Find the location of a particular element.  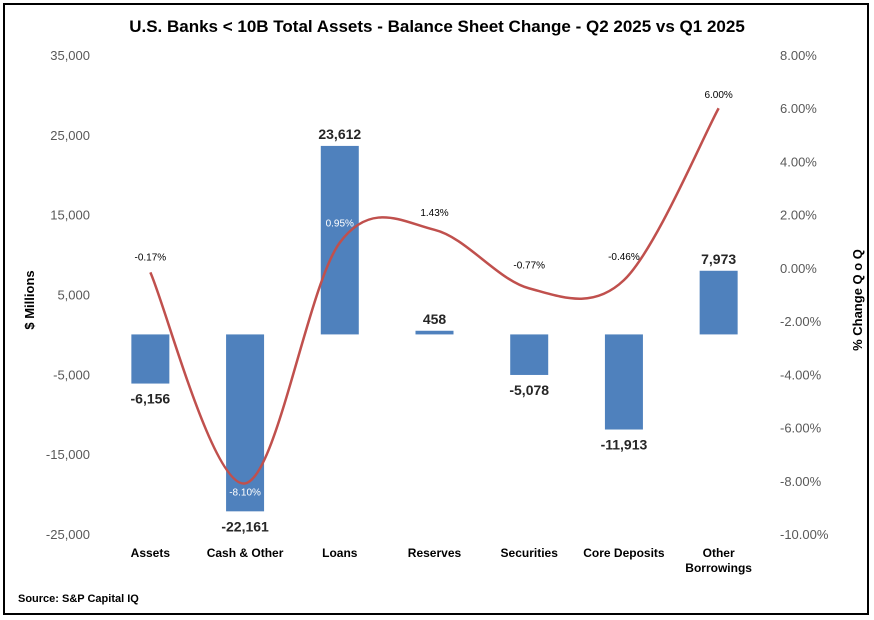

bar-value-label: -6,156 is located at coordinates (151, 399).